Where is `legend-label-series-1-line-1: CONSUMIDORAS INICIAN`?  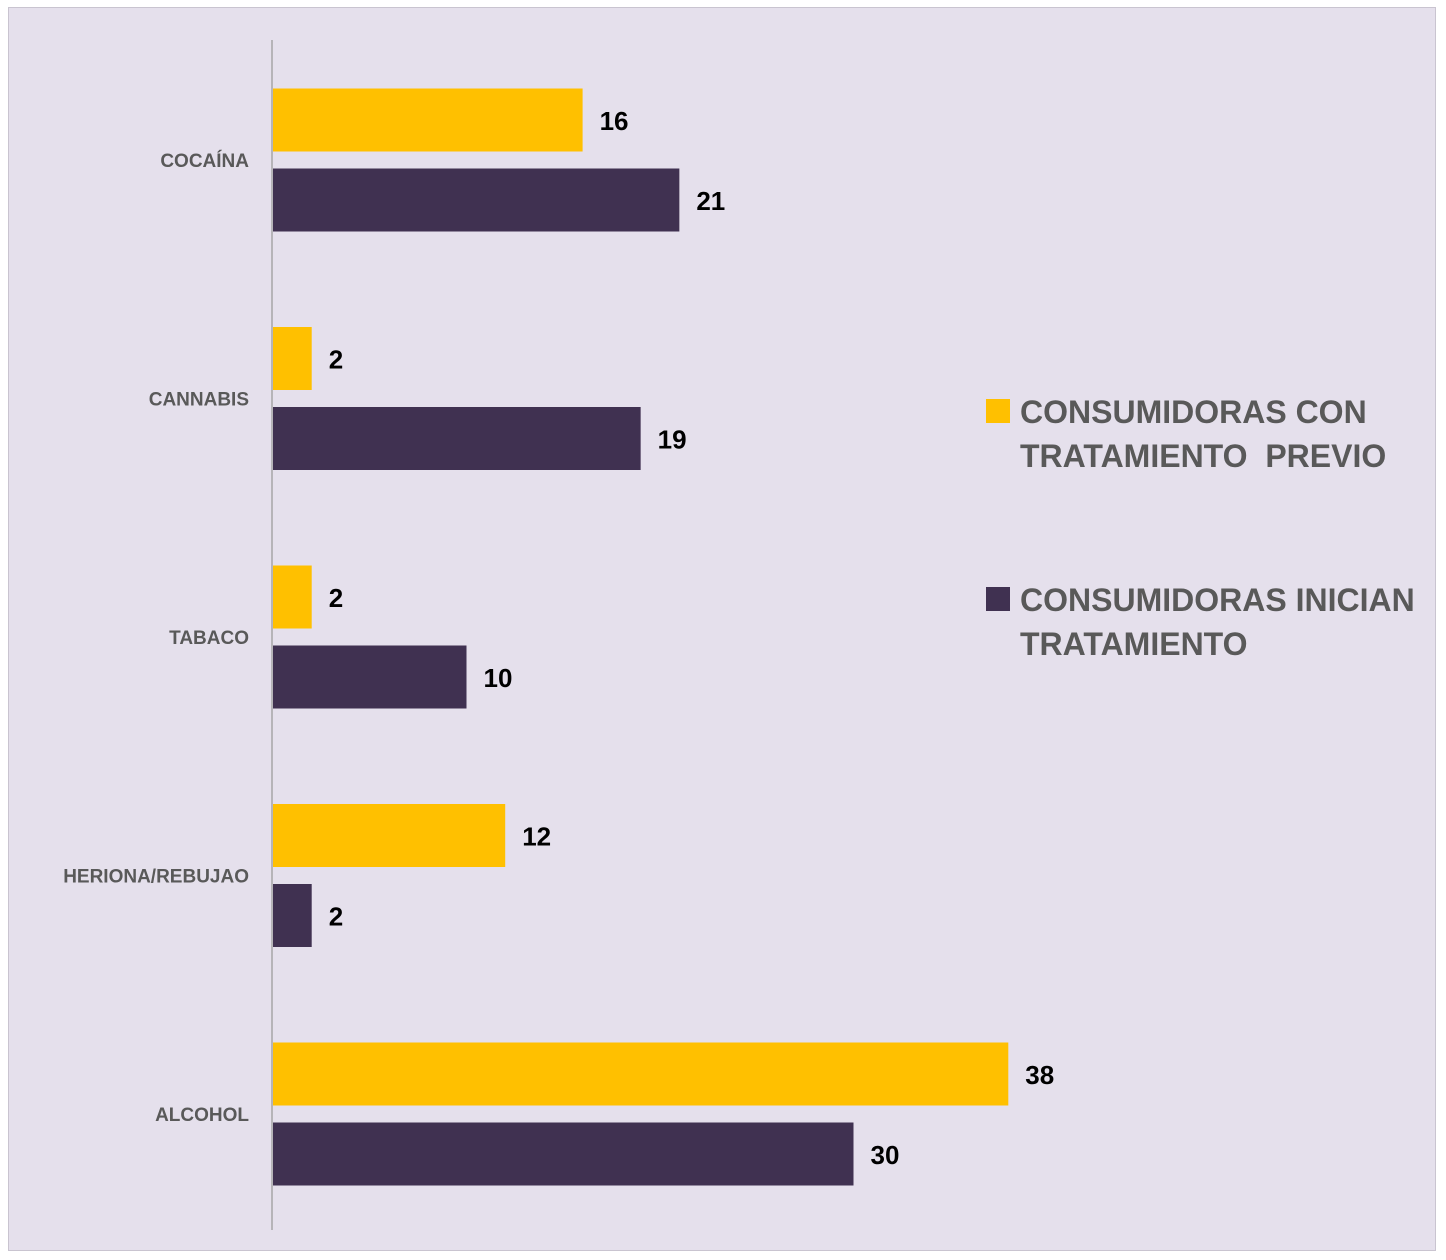
legend-label-series-1-line-1: CONSUMIDORAS INICIAN is located at coordinates (1217, 600).